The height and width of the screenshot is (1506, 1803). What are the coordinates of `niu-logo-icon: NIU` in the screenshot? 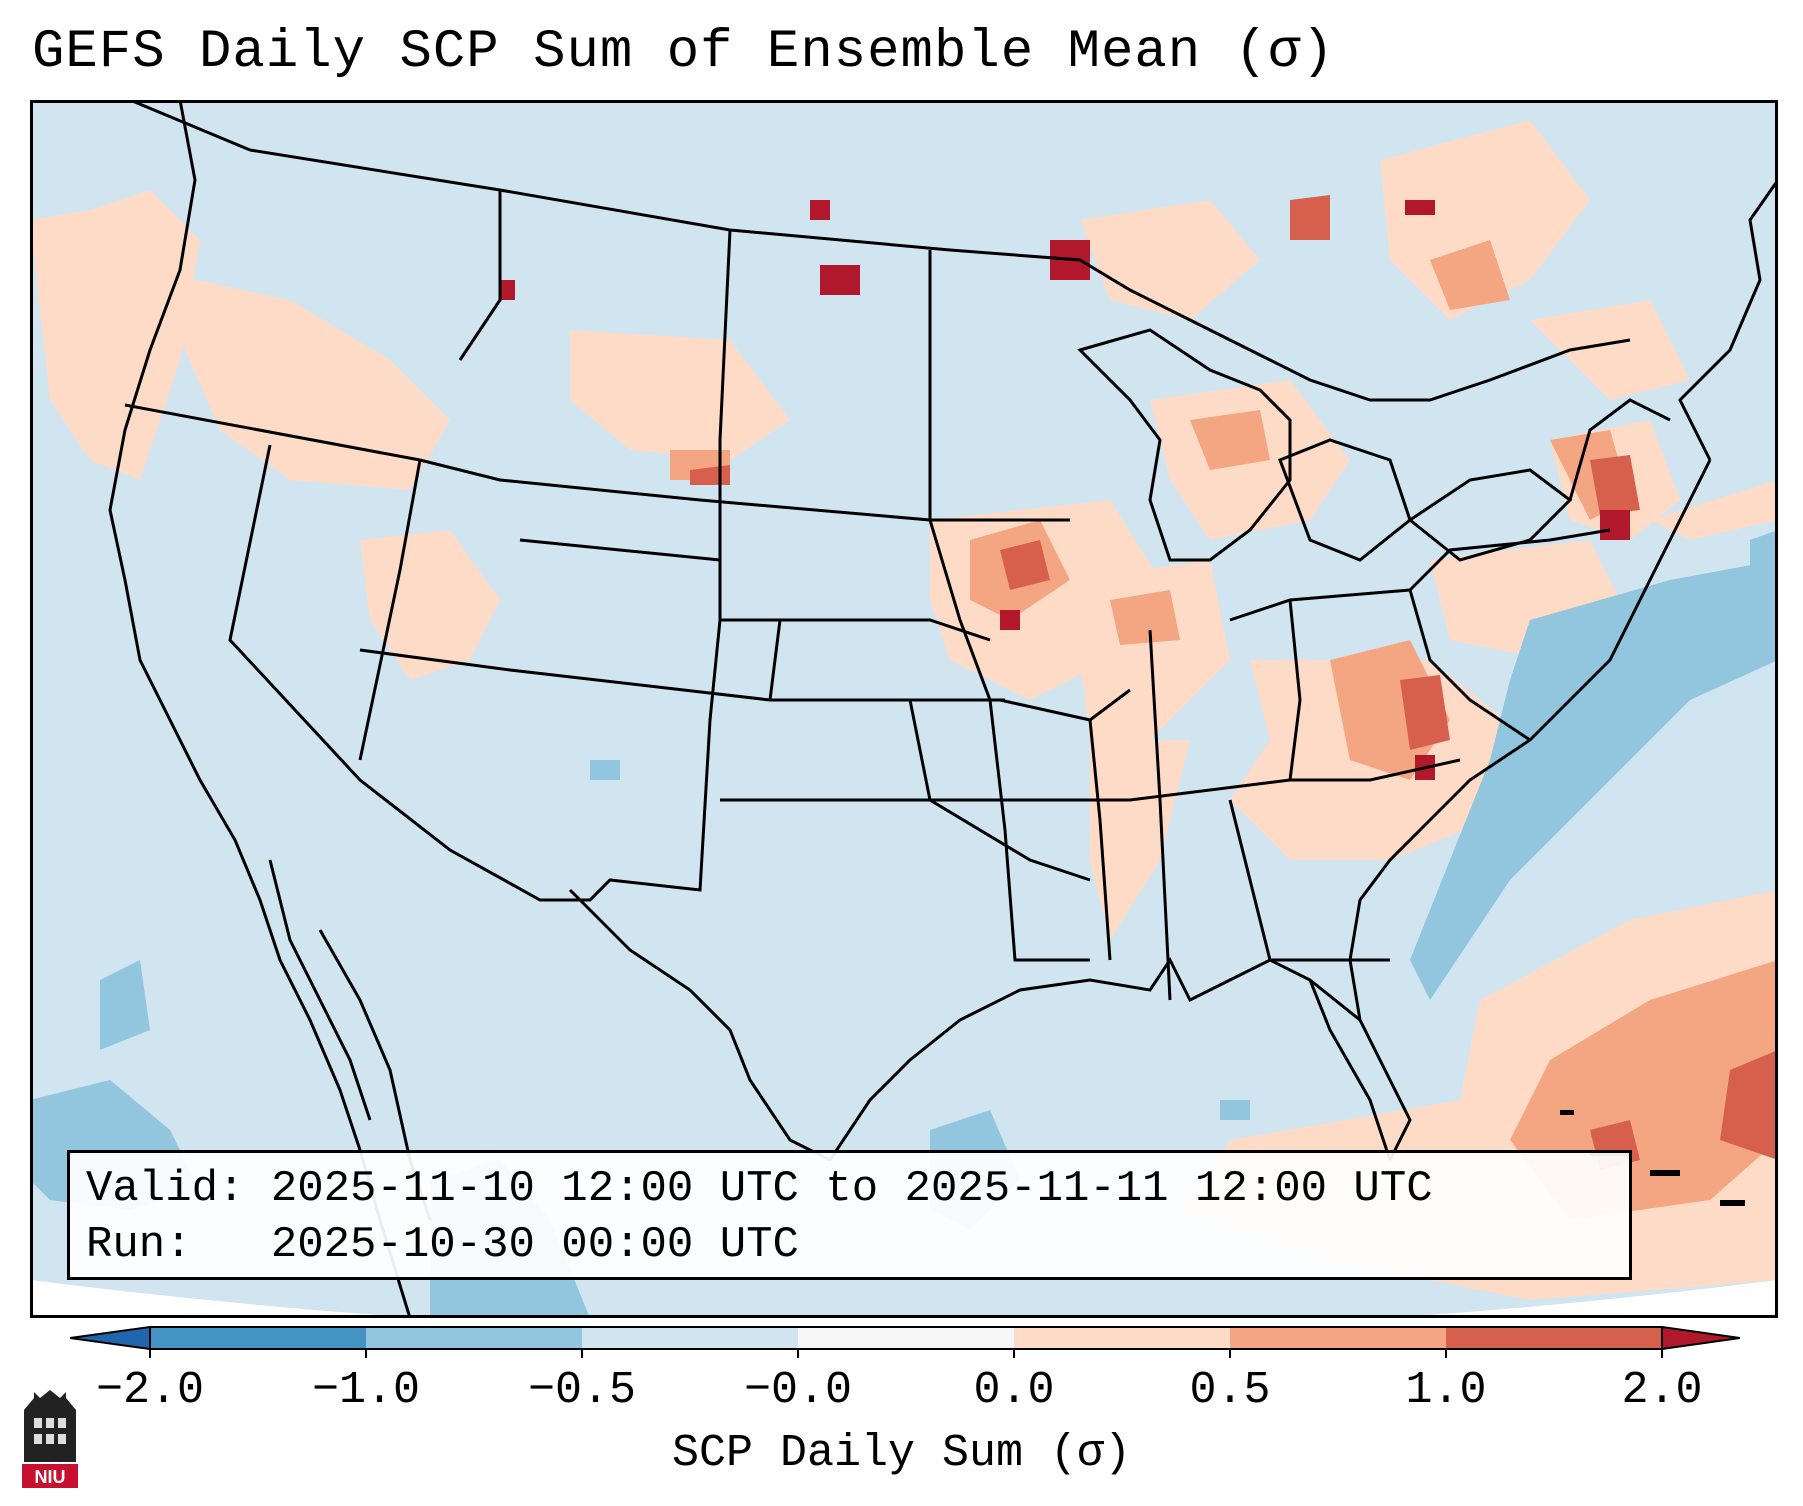 It's located at (50, 1439).